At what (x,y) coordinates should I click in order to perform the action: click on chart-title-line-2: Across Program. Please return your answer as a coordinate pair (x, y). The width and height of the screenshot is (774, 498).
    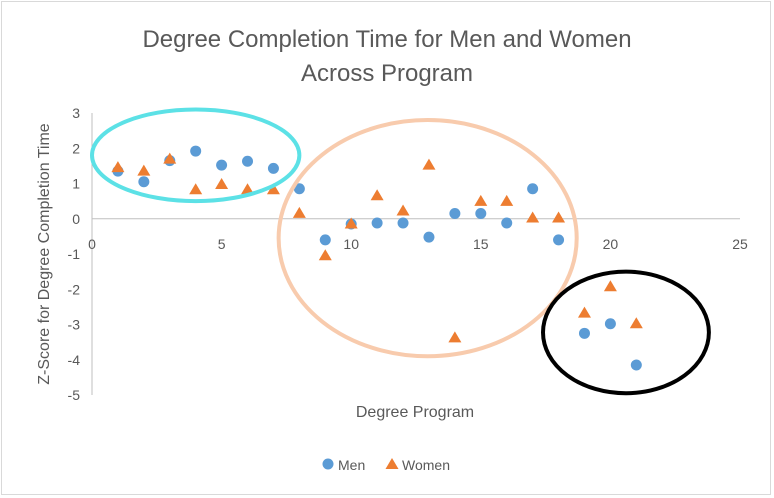
    Looking at the image, I should click on (387, 73).